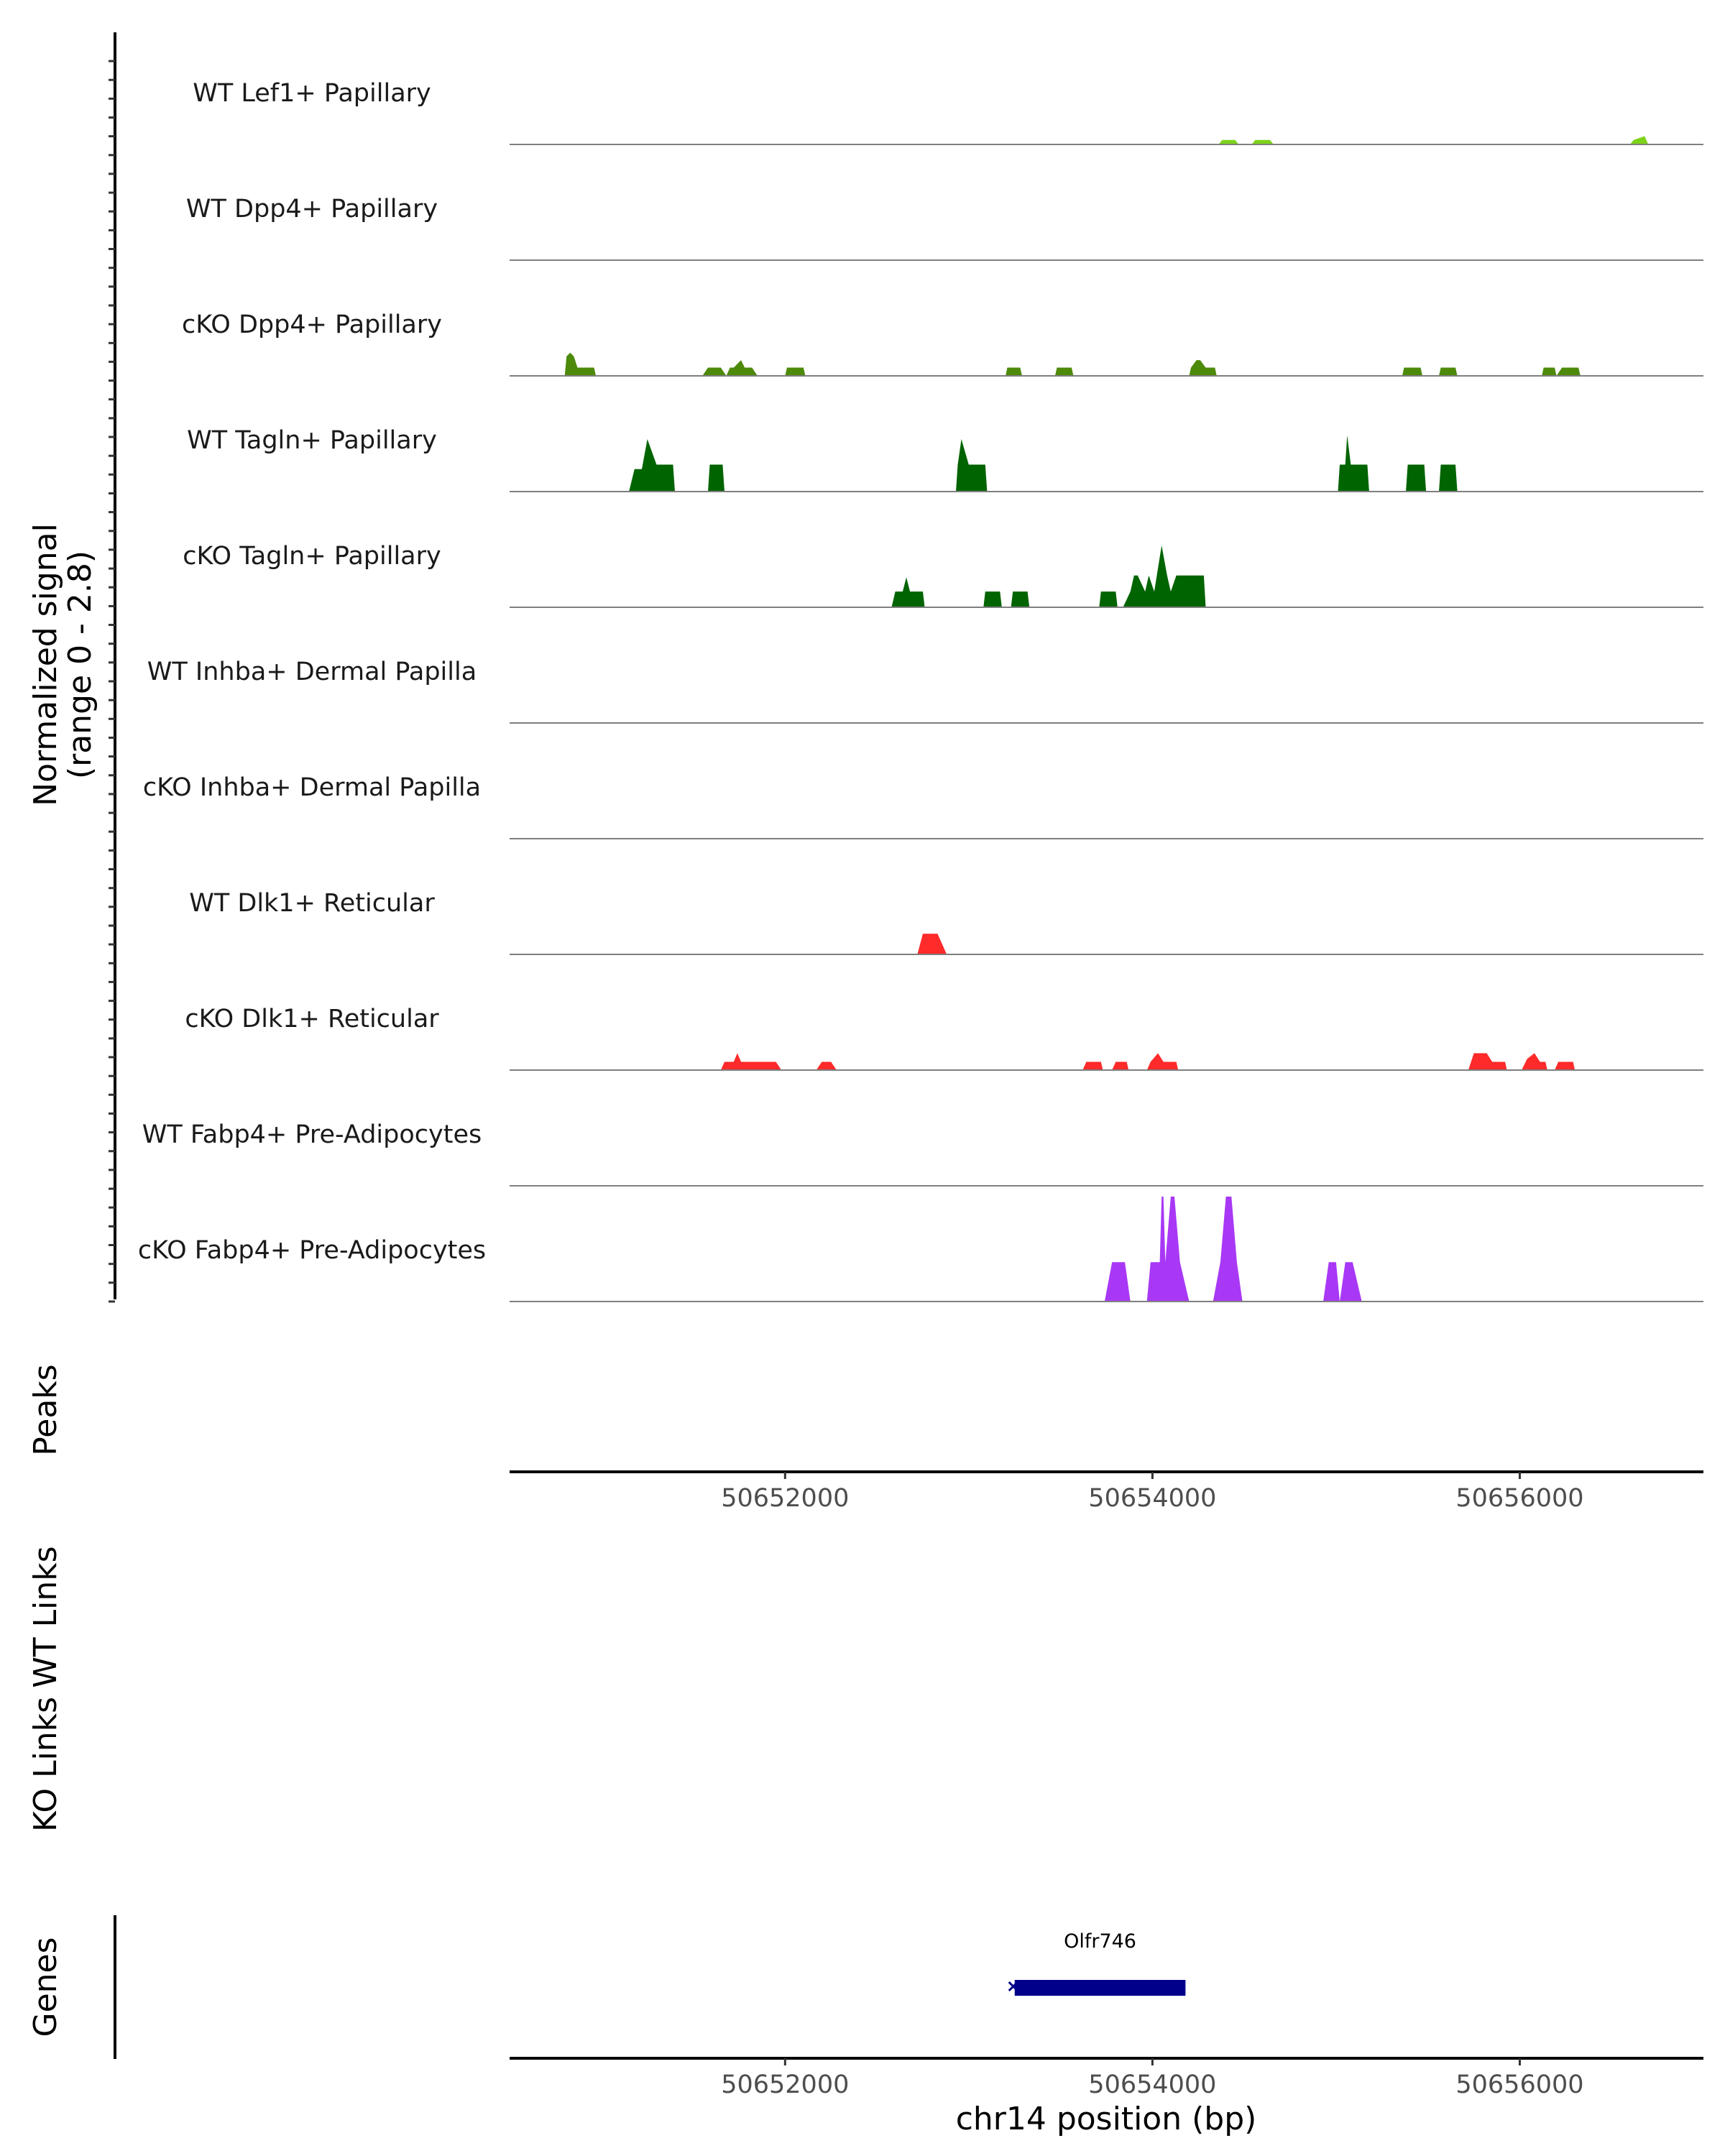  What do you see at coordinates (312, 1134) in the screenshot?
I see `track-label: WT Fabp4+ Pre-Adipocytes` at bounding box center [312, 1134].